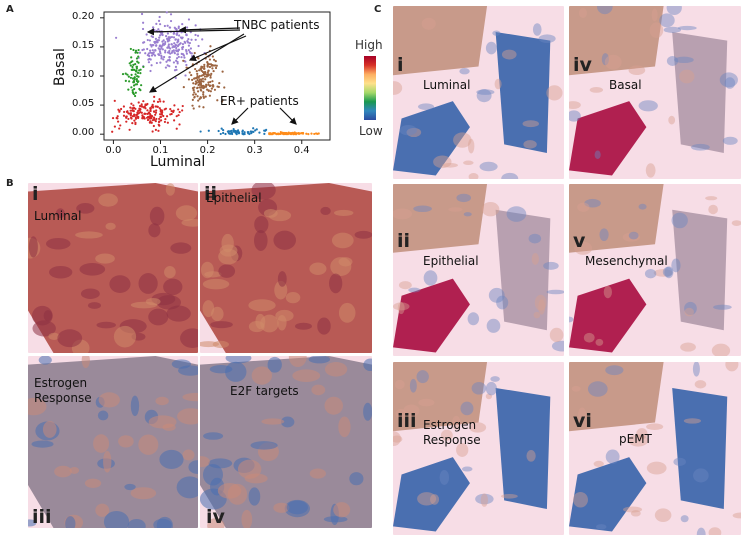  What do you see at coordinates (407, 421) in the screenshot?
I see `c-tile-numeral: iii` at bounding box center [407, 421].